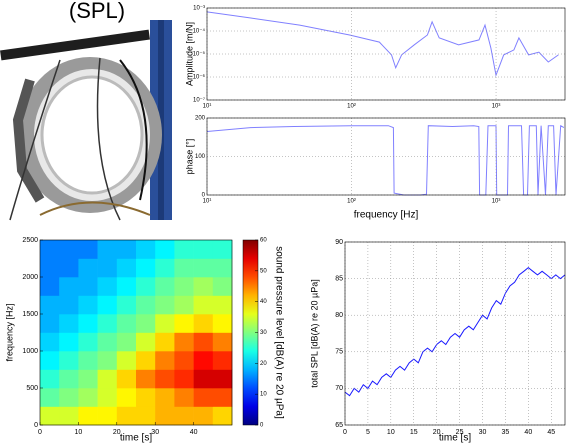 This screenshot has width=568, height=443. I want to click on y-tick-label: 10⁻⁷, so click(199, 100).